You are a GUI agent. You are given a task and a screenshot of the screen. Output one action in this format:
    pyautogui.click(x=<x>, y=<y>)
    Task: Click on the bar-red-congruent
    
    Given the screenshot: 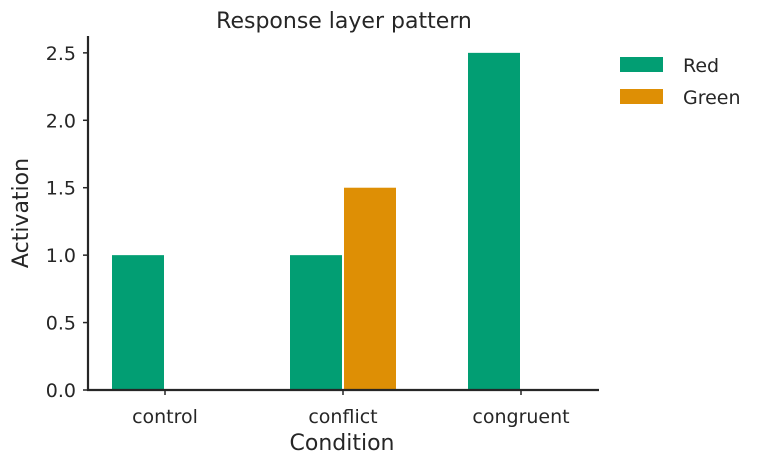 What is the action you would take?
    pyautogui.click(x=494, y=221)
    